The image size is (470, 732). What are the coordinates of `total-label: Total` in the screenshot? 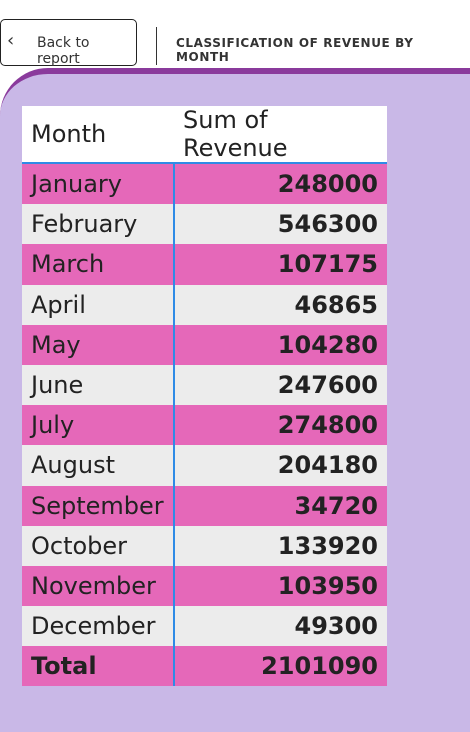 It's located at (98, 666).